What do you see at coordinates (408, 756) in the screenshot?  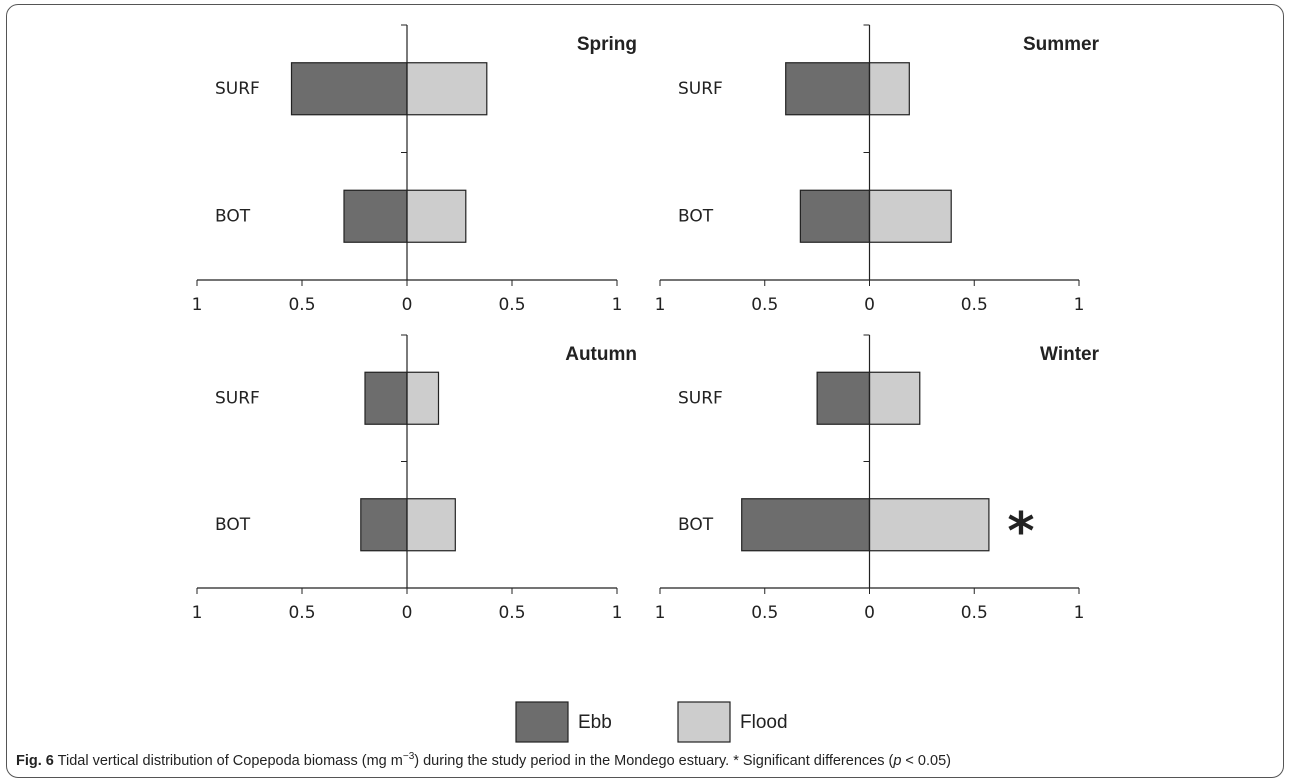 I see `caption-sup: −3` at bounding box center [408, 756].